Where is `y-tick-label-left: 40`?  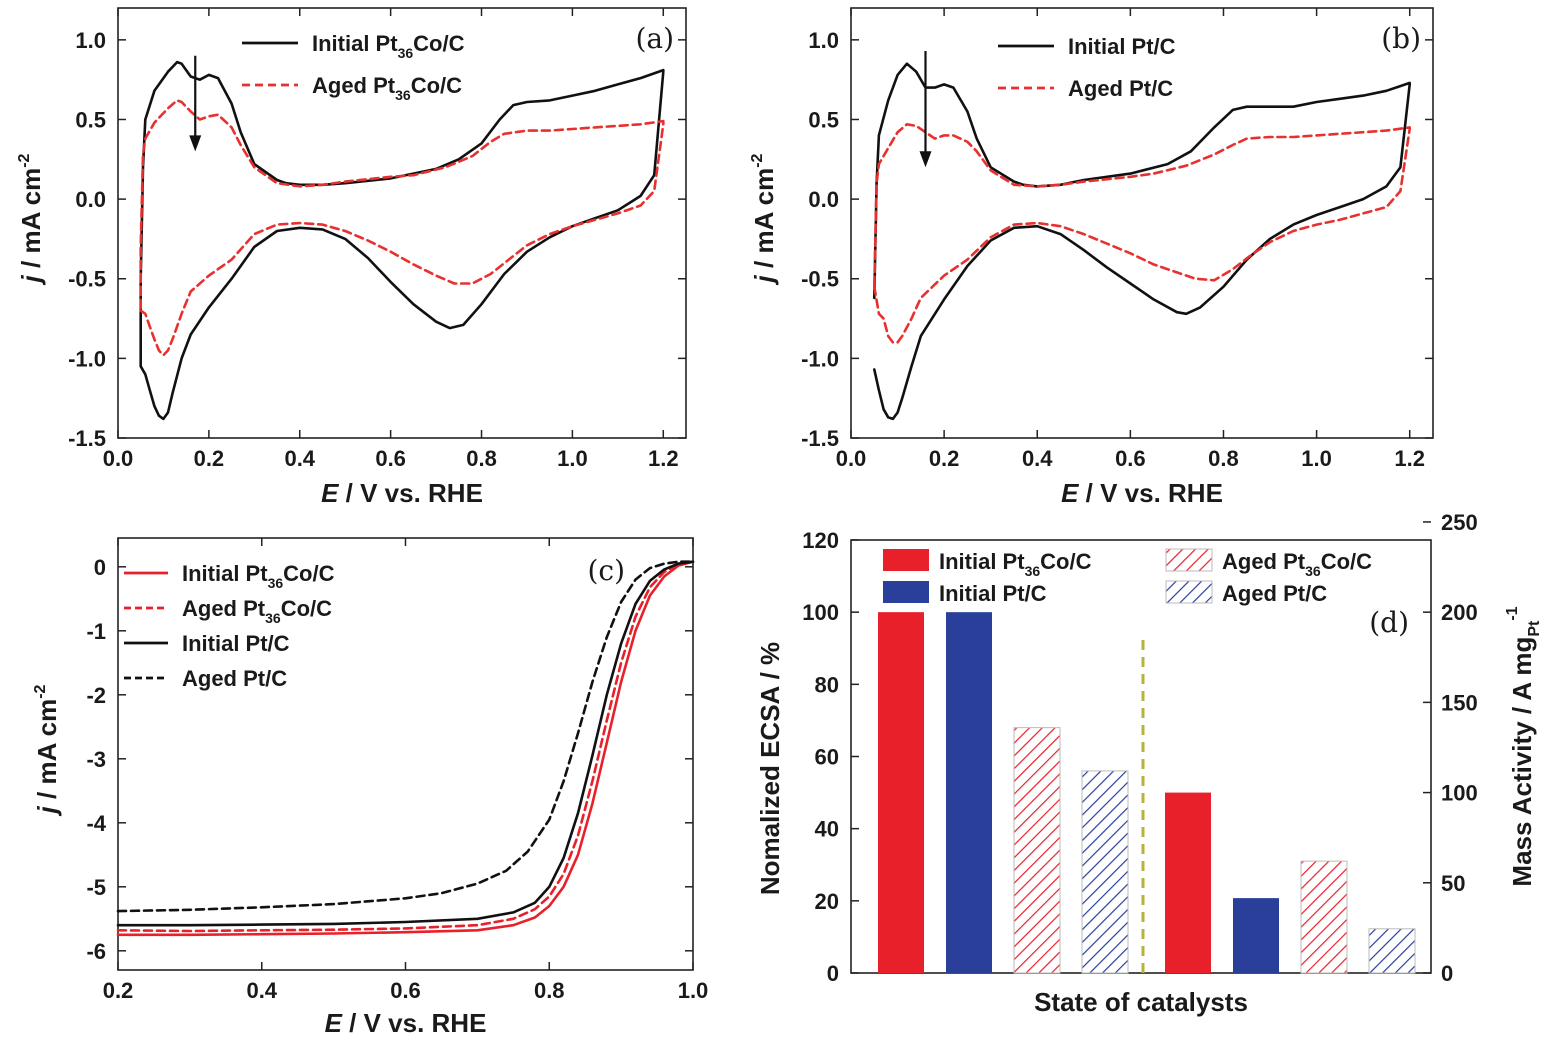 y-tick-label-left: 40 is located at coordinates (827, 829).